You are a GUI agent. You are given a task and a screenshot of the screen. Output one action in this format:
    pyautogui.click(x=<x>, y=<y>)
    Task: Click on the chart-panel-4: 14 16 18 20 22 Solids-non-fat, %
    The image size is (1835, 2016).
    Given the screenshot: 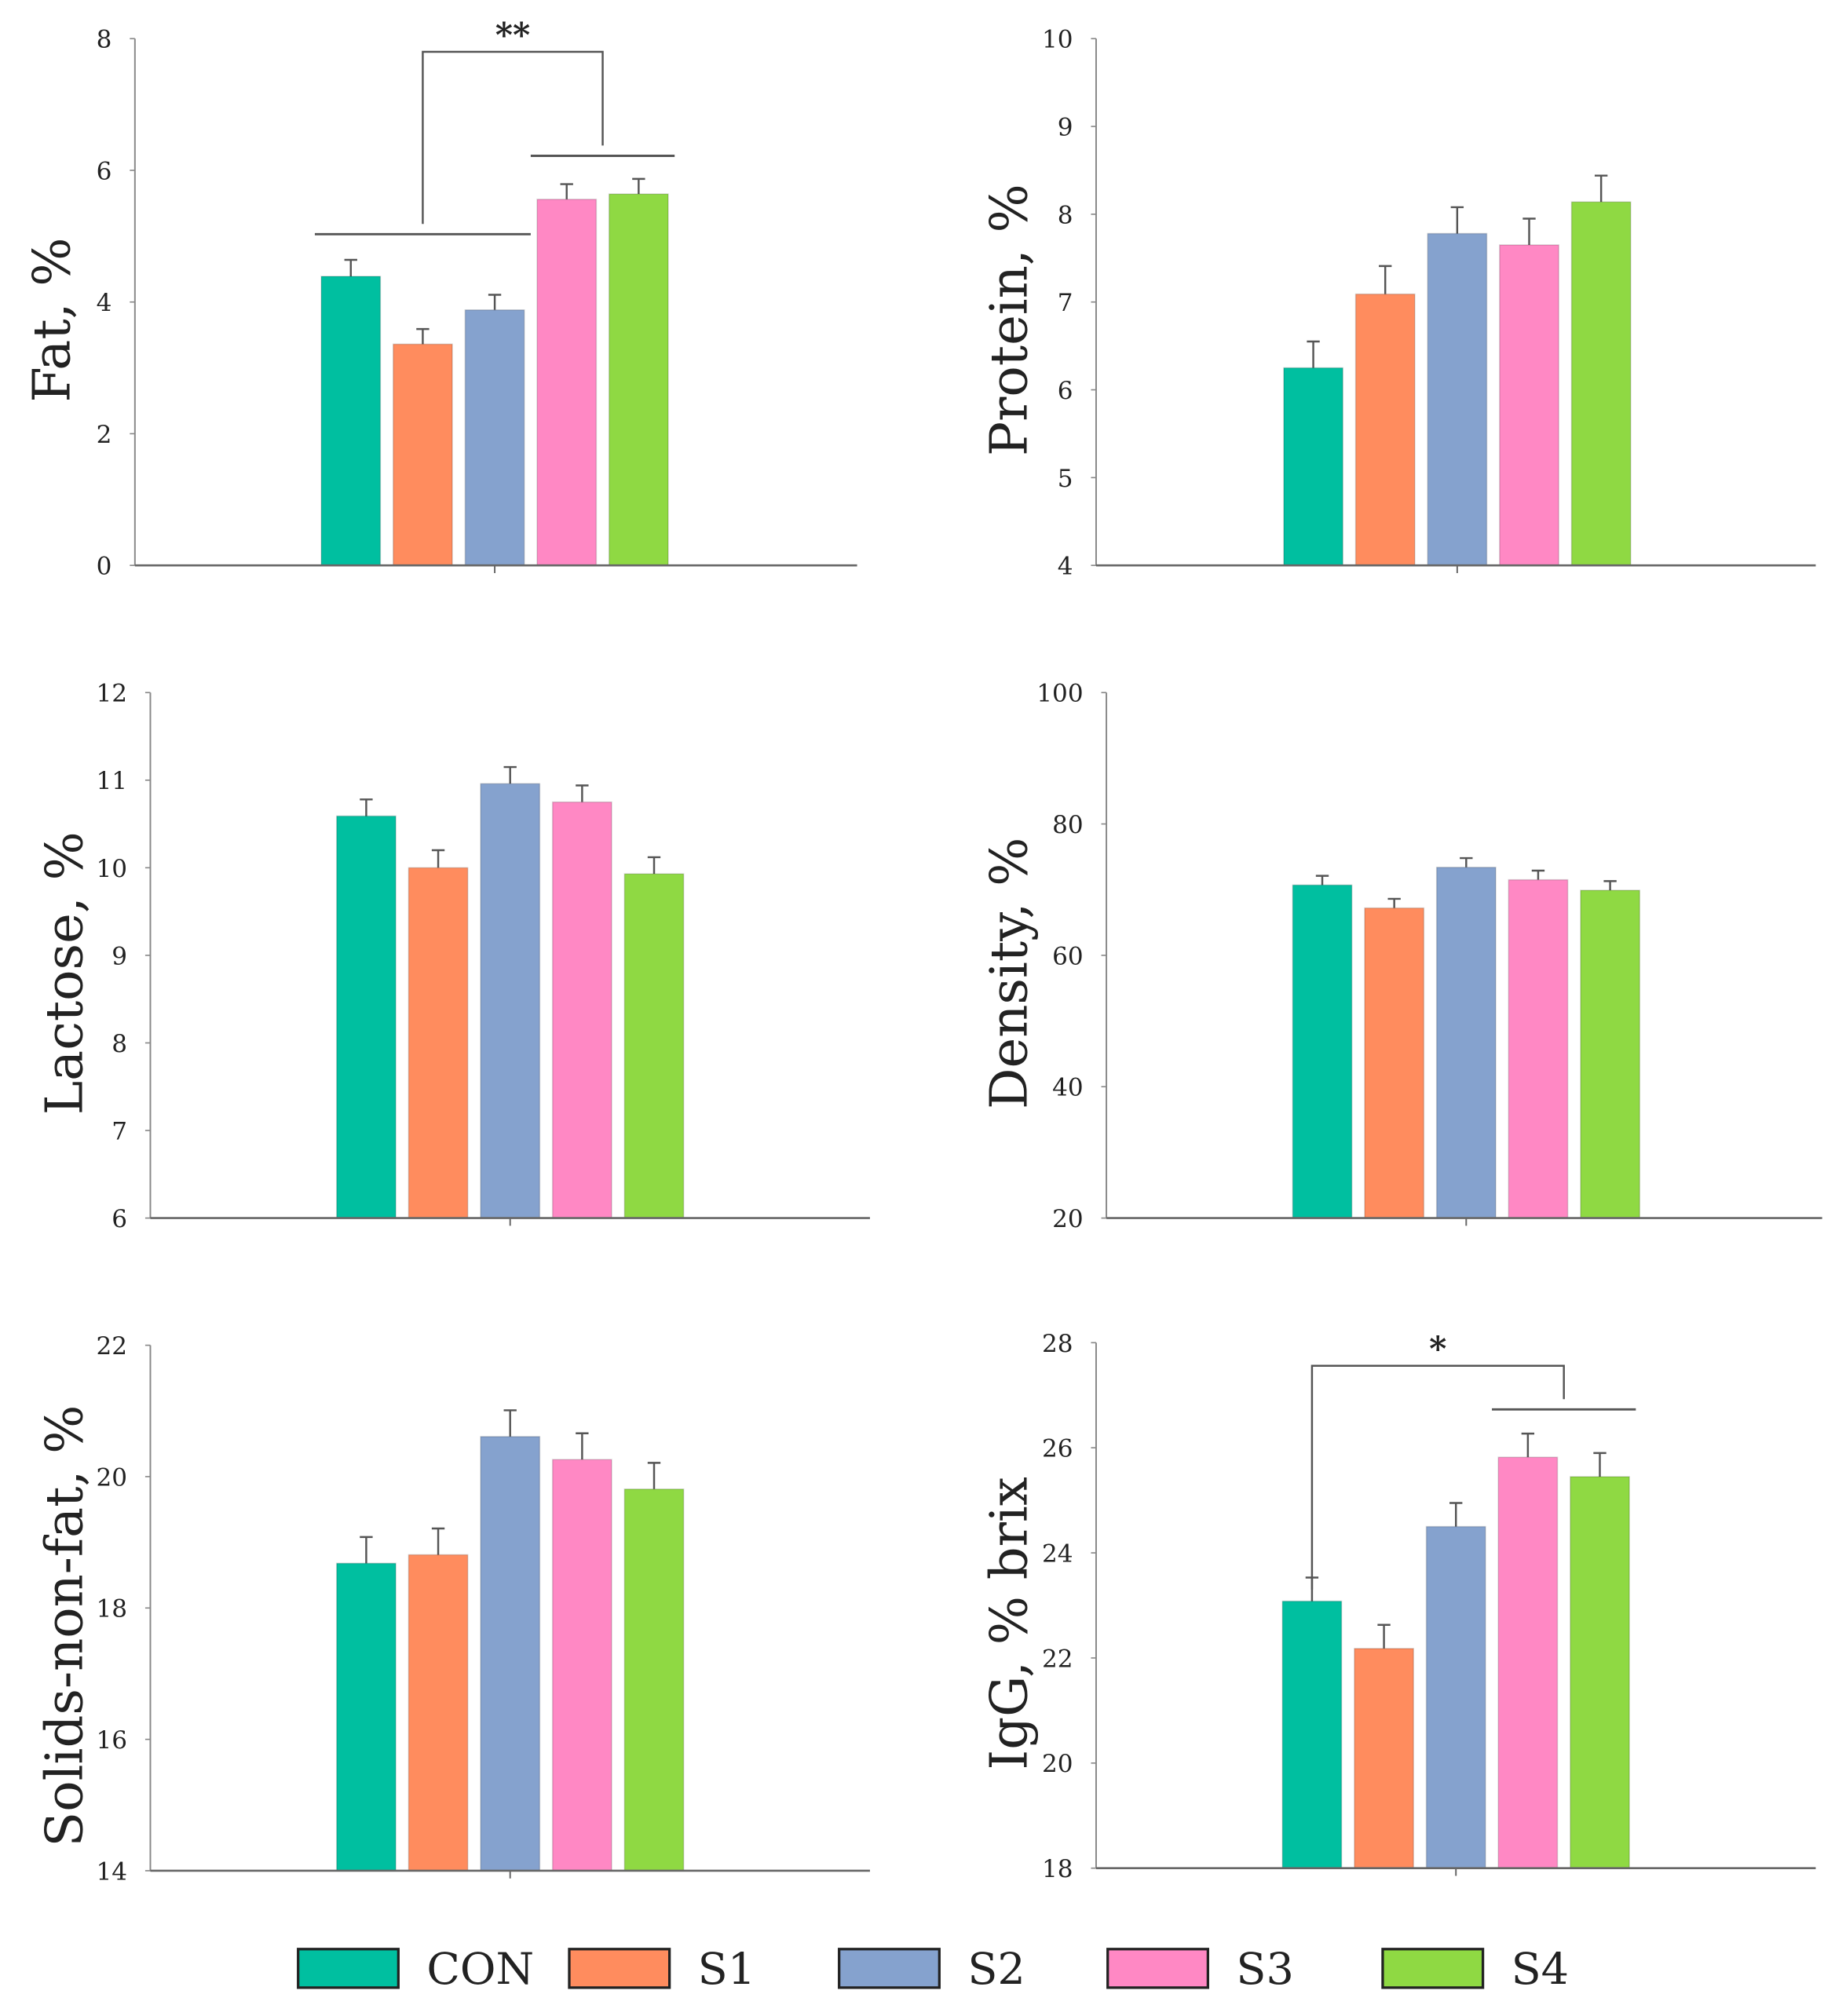 What is the action you would take?
    pyautogui.click(x=452, y=1609)
    